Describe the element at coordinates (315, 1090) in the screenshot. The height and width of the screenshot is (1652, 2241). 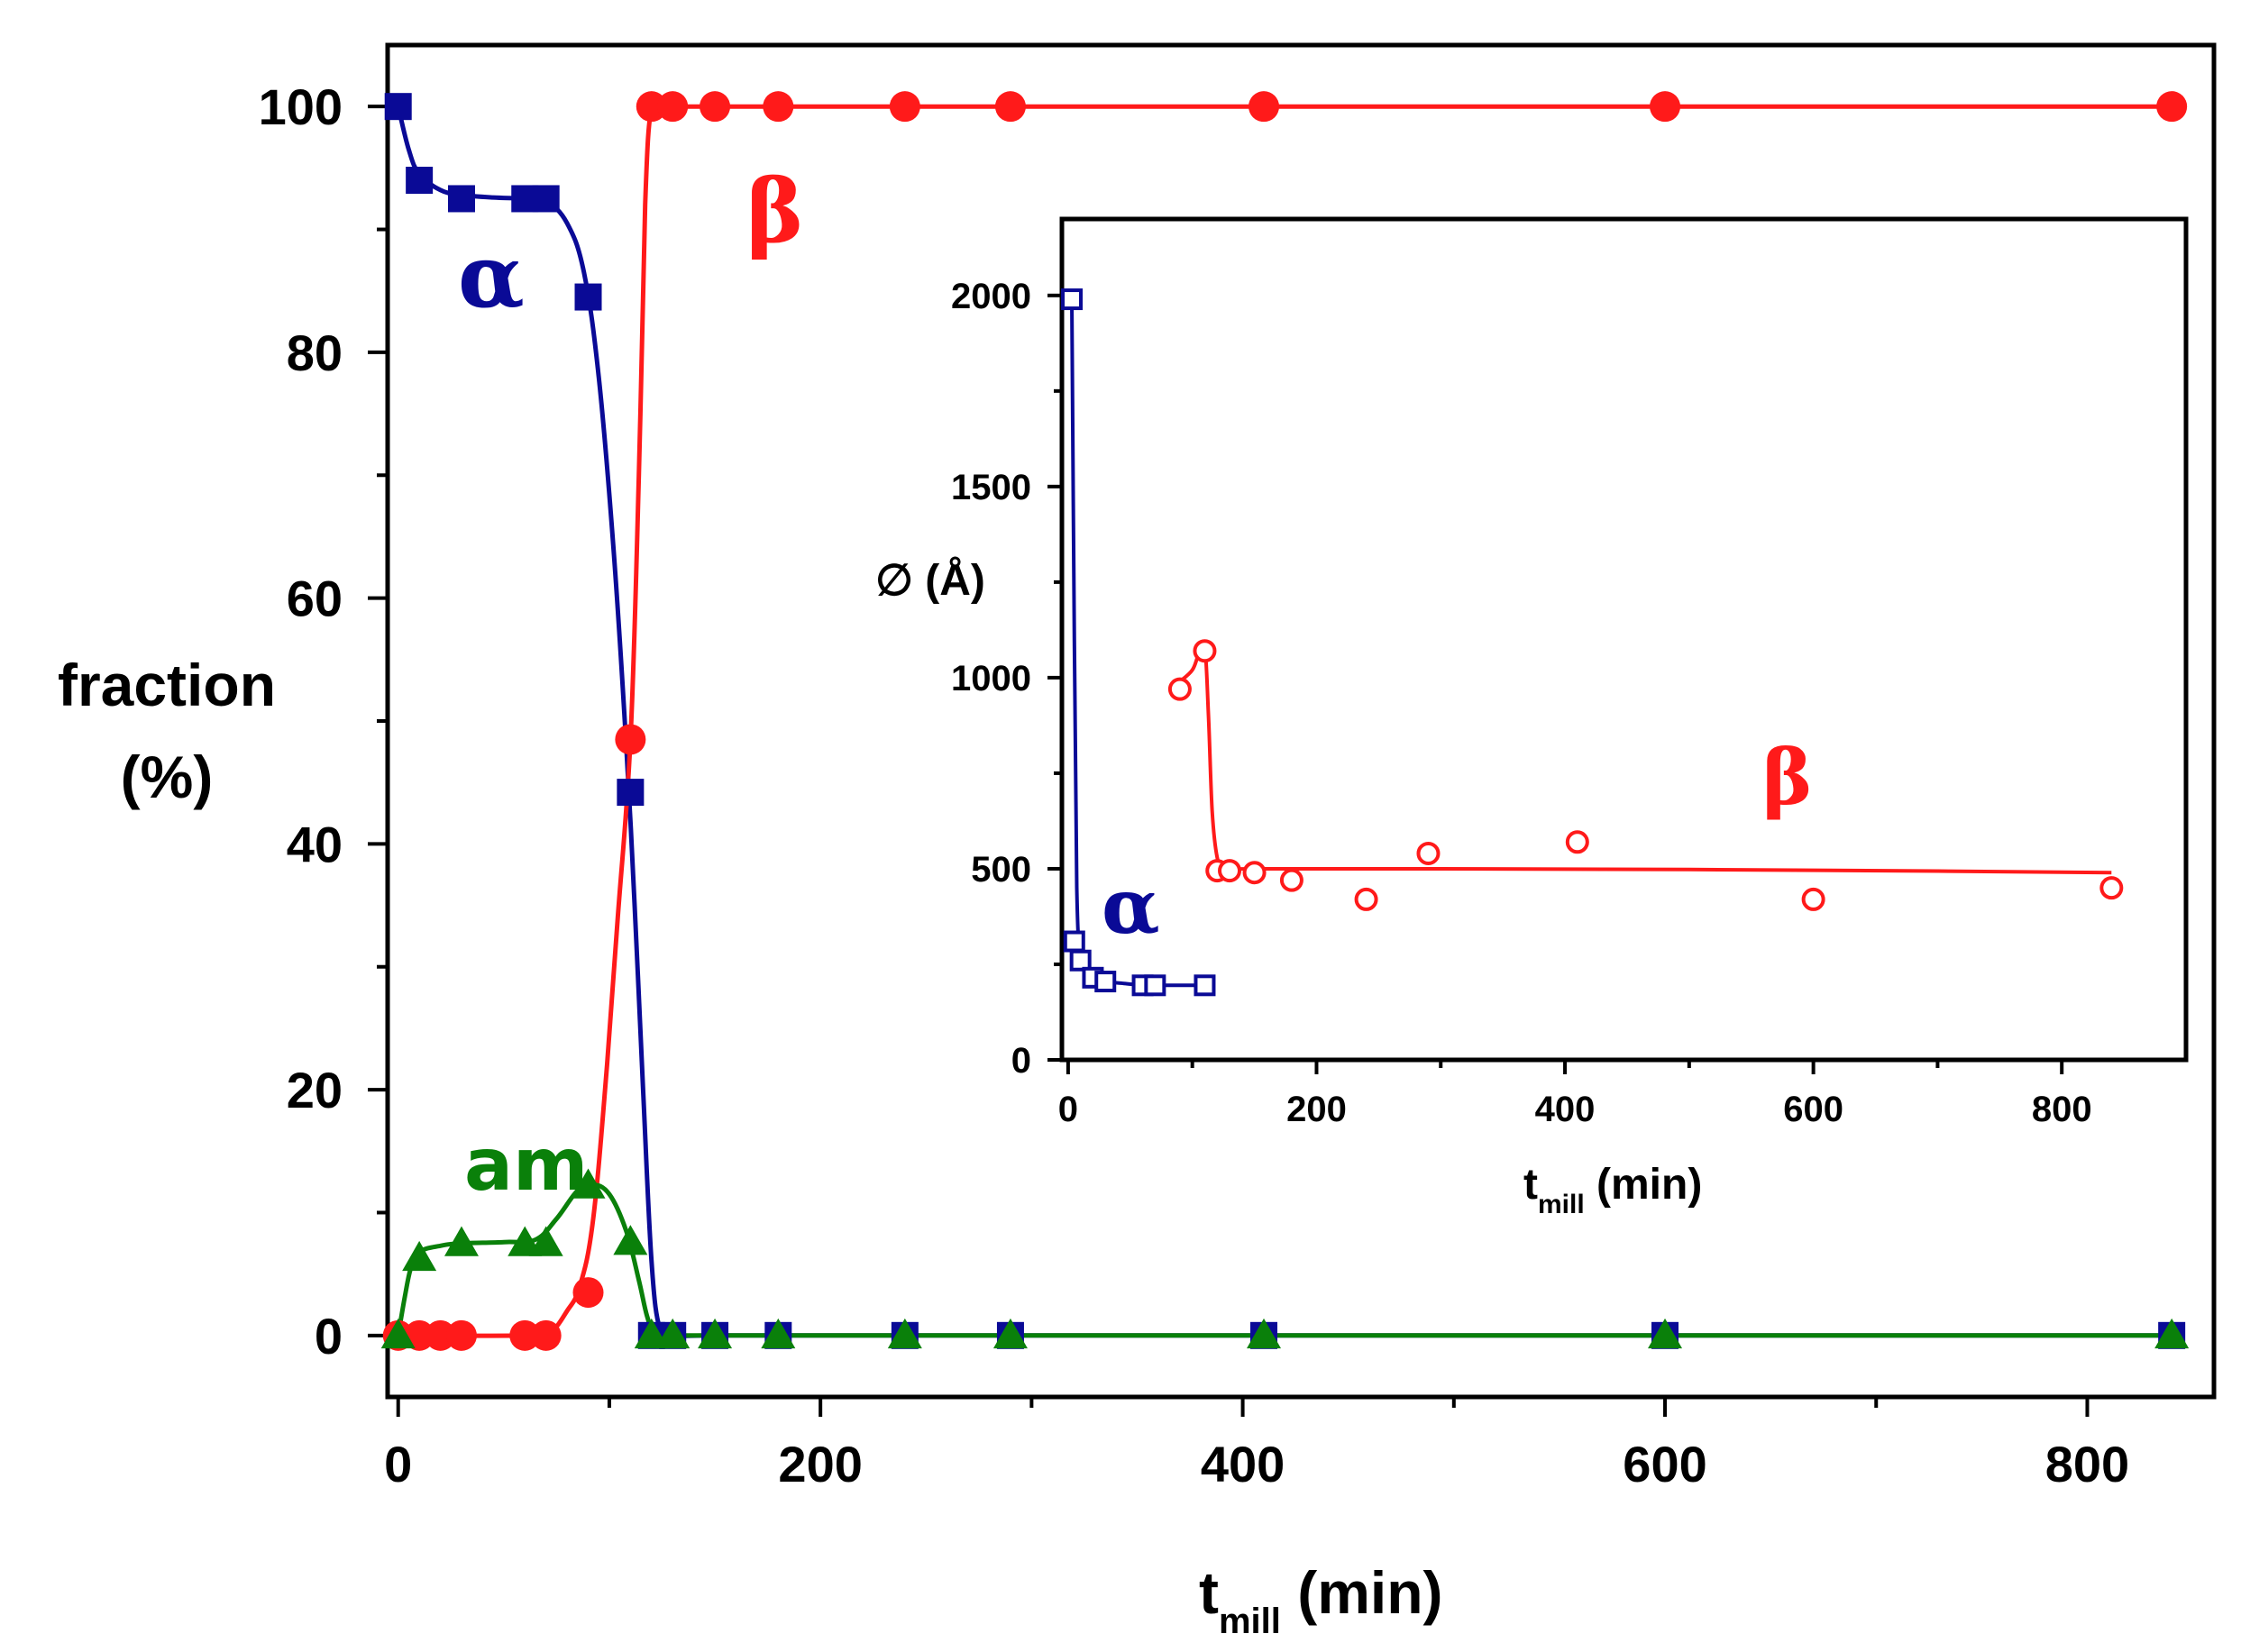
I see `main-y-tick-label: 20` at that location.